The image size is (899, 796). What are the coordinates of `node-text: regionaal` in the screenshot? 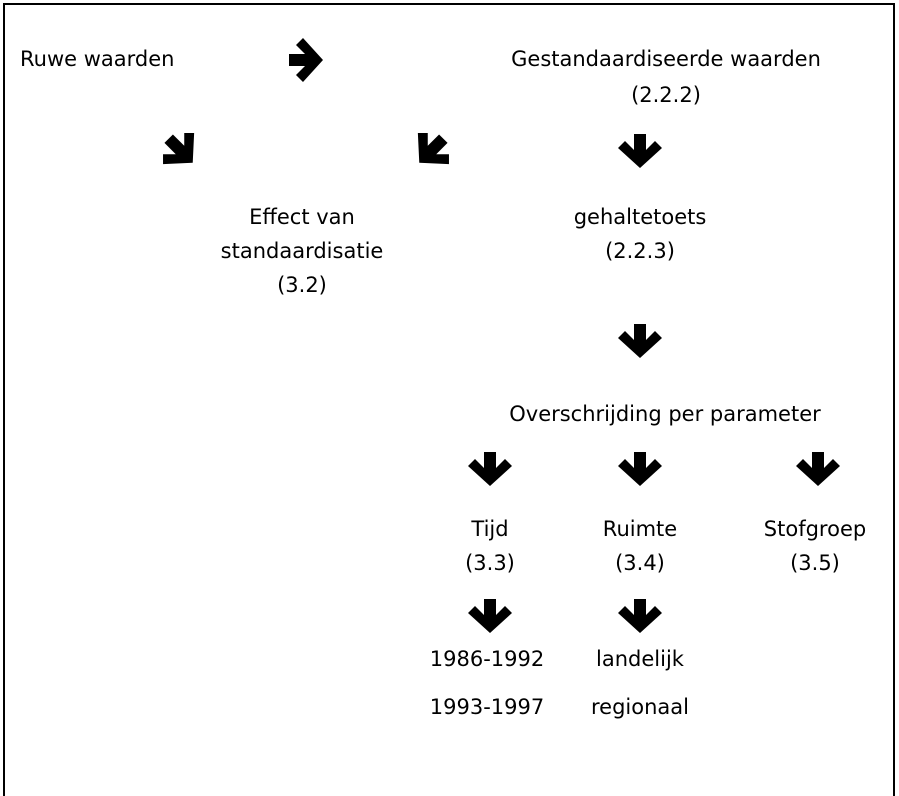 It's located at (640, 707).